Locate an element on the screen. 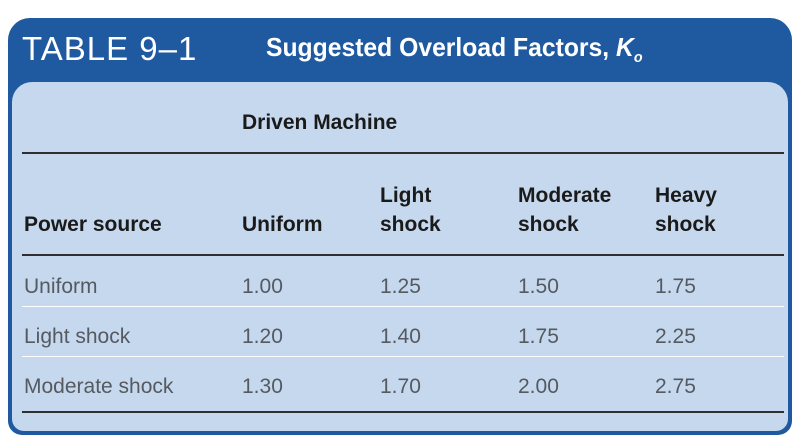 This screenshot has width=806, height=448. table-cell: 2.75 is located at coordinates (675, 386).